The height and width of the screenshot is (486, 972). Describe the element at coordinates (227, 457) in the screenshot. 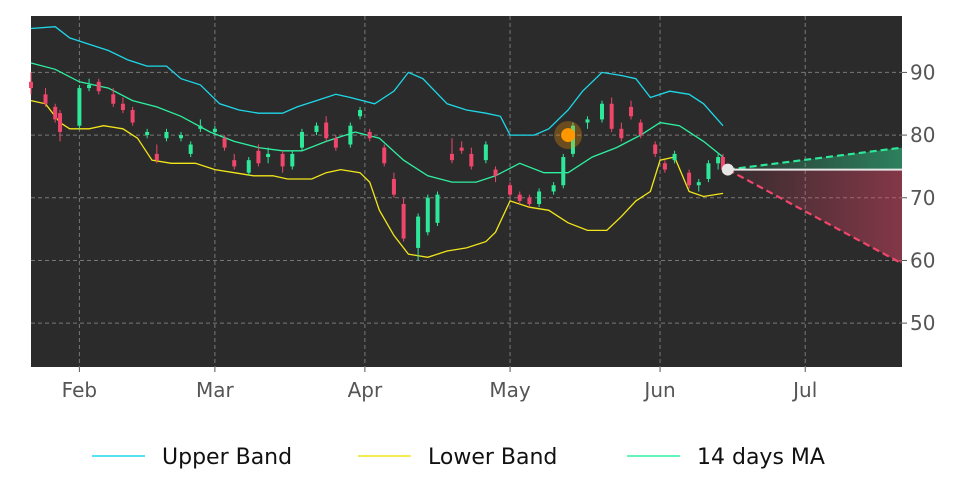

I see `legend-label: Upper Band` at that location.